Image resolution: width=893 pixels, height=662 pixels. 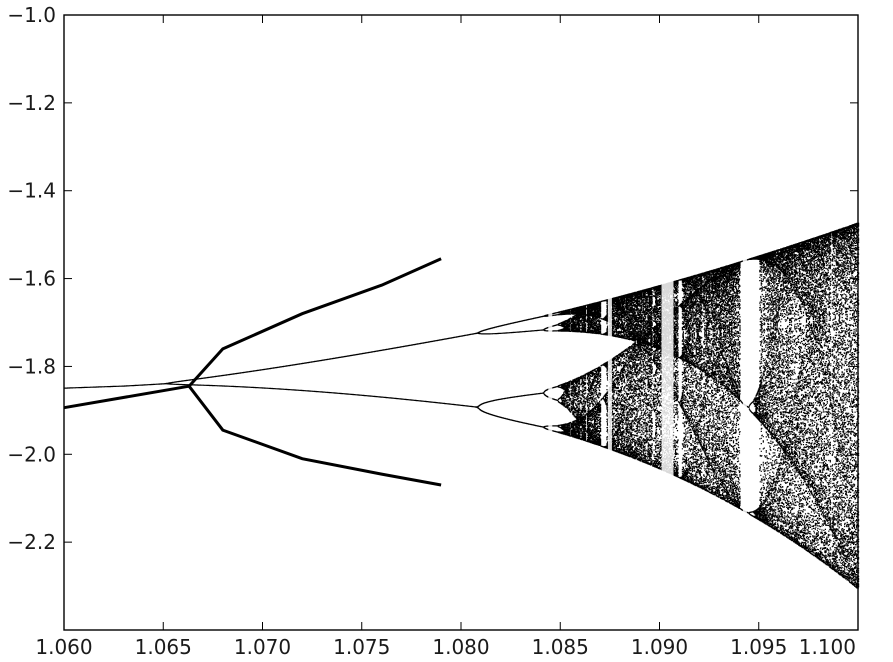 What do you see at coordinates (314, 436) in the screenshot?
I see `branch-period-2-lower` at bounding box center [314, 436].